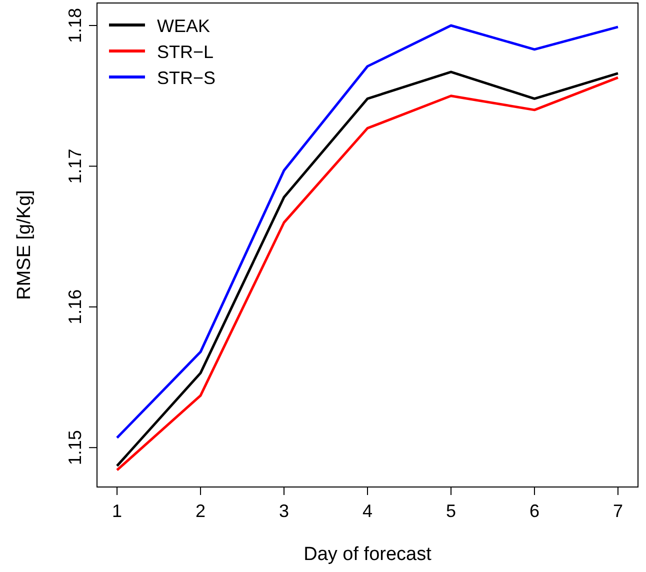  I want to click on x-tick-label: 5, so click(451, 511).